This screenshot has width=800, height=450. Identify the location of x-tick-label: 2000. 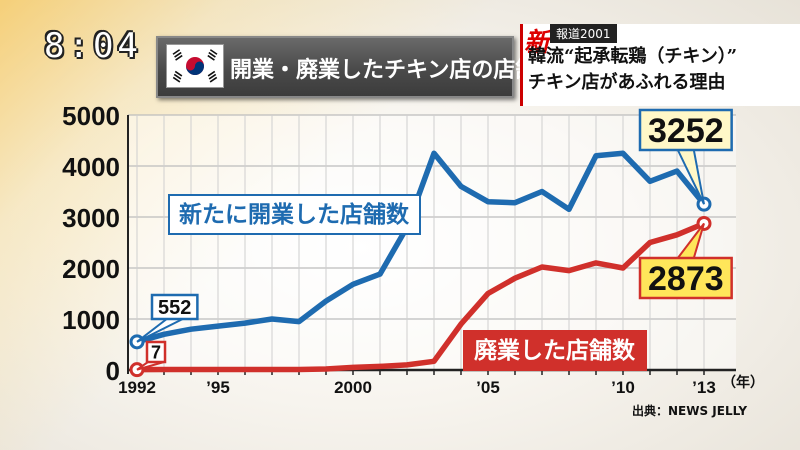
(353, 387).